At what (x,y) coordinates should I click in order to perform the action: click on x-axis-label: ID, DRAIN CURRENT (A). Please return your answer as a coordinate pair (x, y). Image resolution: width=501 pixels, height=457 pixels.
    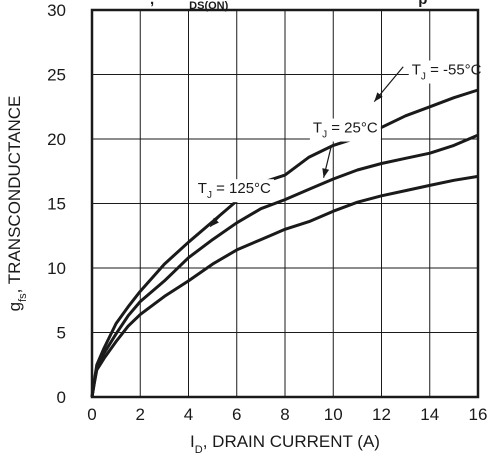
    Looking at the image, I should click on (285, 444).